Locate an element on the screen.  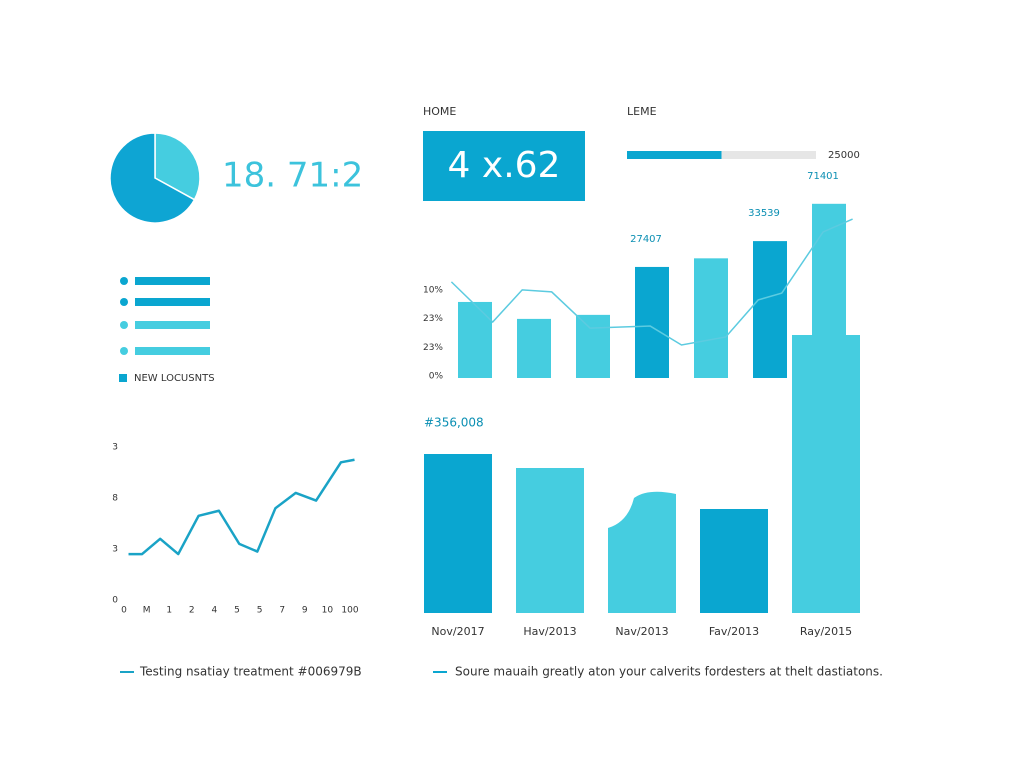
bar-note: 27407 is located at coordinates (646, 239).